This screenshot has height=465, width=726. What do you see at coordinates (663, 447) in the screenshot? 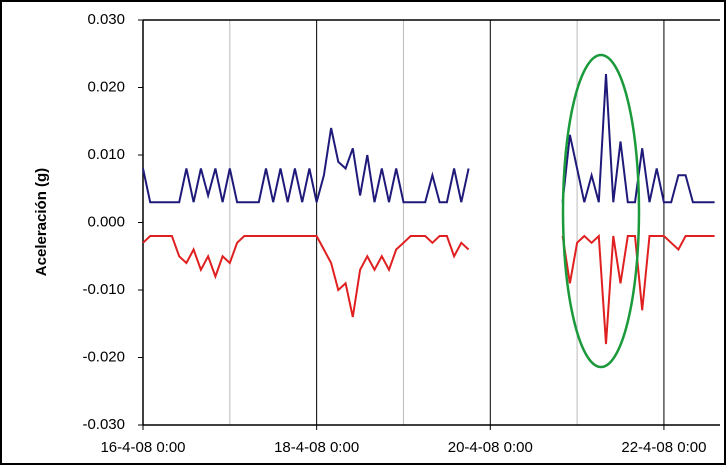
I see `x-tick-label: 22-4-08 0:00` at bounding box center [663, 447].